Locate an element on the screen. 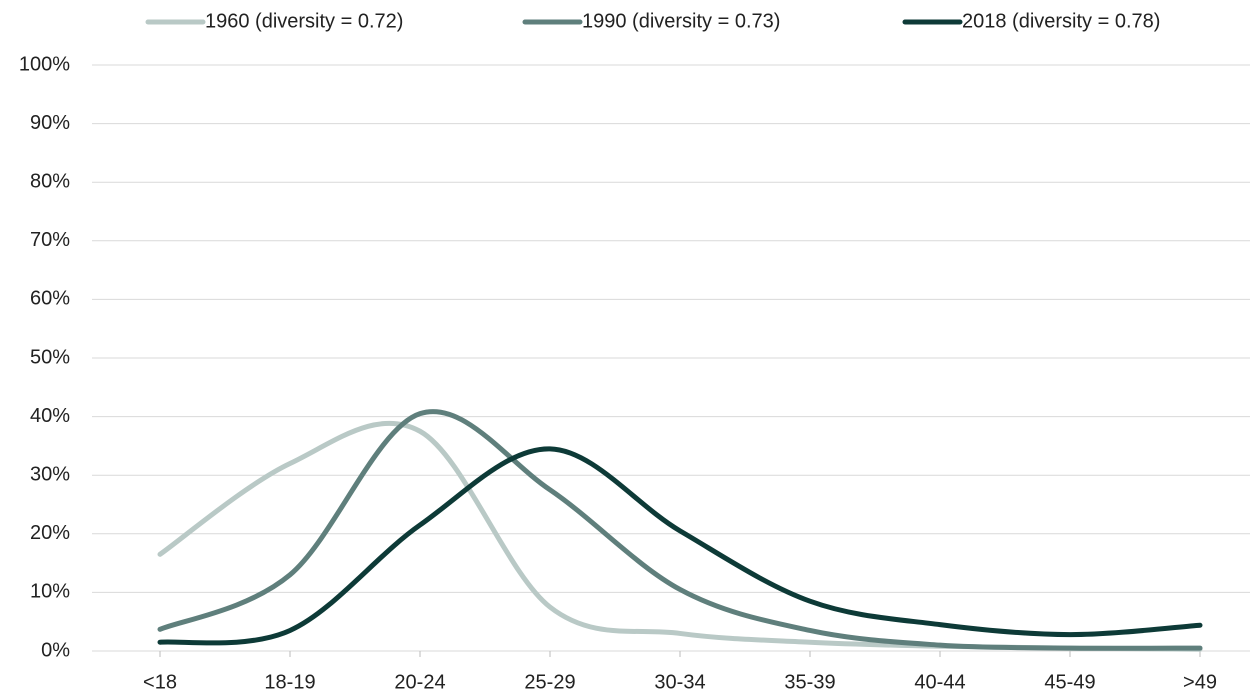  y-tick-label: 0% is located at coordinates (55, 650).